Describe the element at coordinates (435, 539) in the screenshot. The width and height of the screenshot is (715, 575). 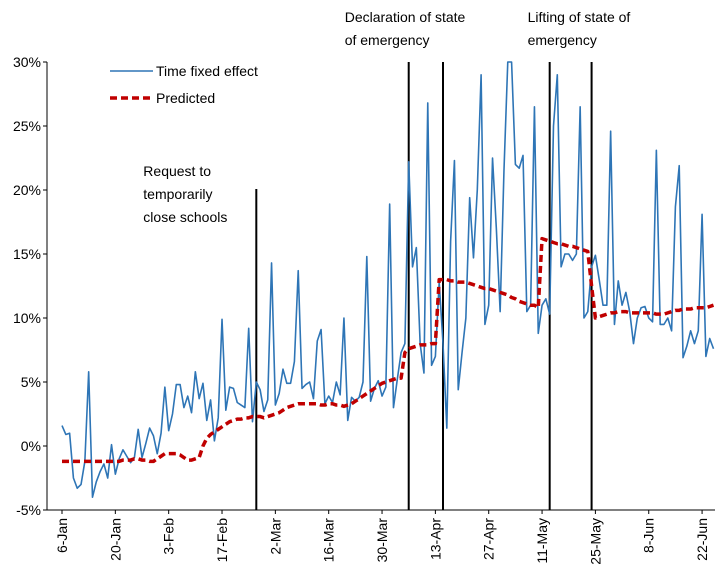
I see `x-tick-label: 13-Apr` at that location.